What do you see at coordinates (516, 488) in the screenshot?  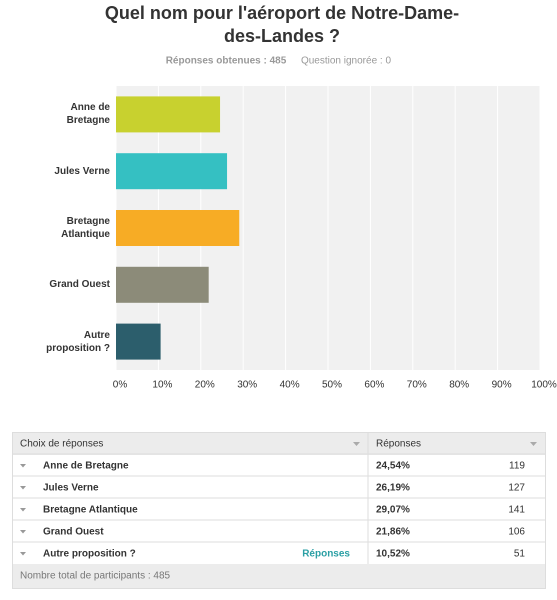 I see `count-cell: 127` at bounding box center [516, 488].